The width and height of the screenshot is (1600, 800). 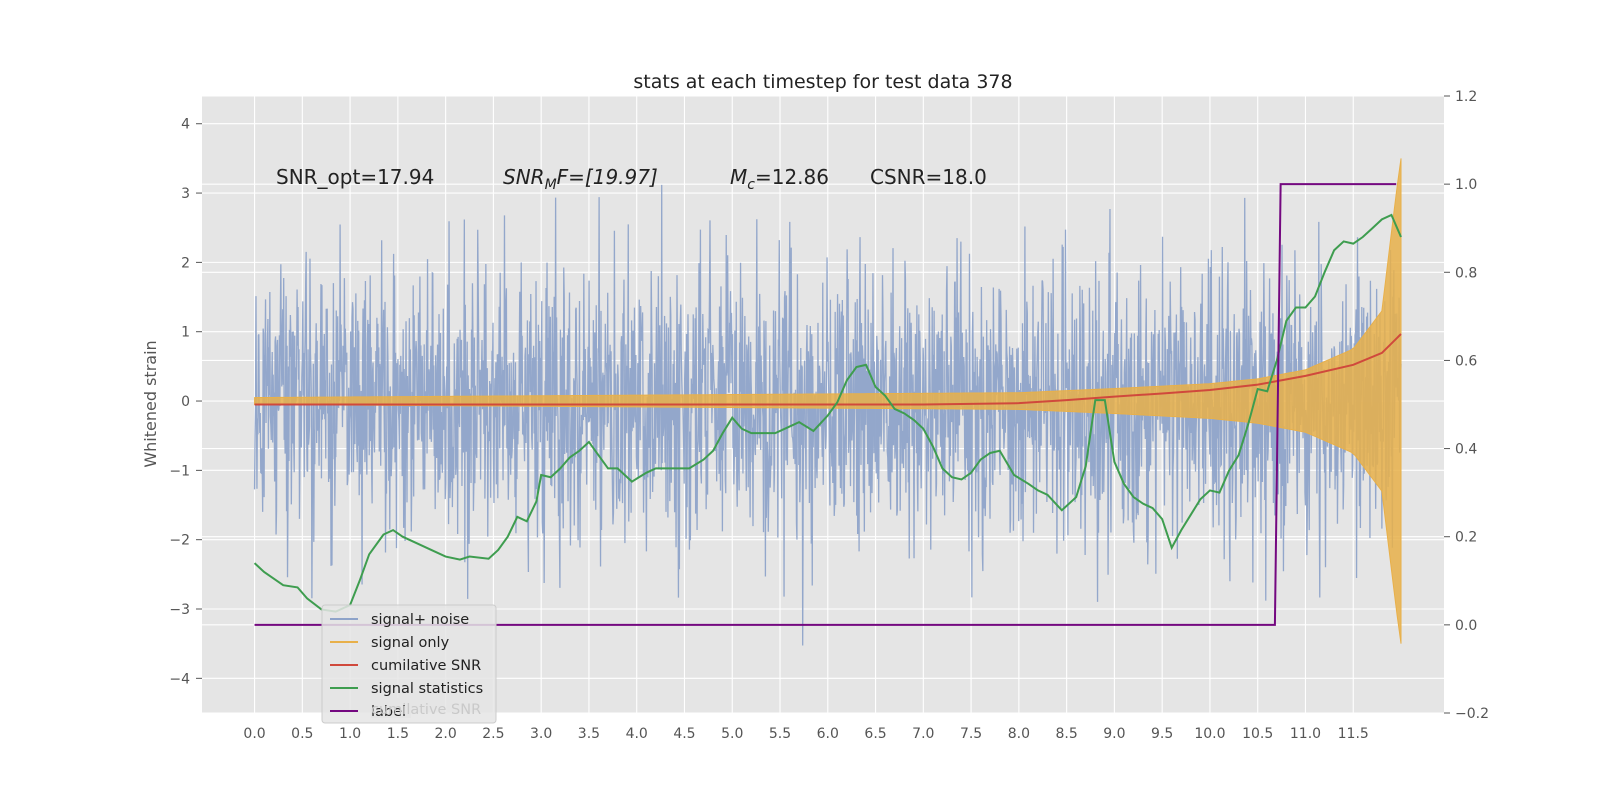 I want to click on annotation-base: CSNR=18.0, so click(x=928, y=177).